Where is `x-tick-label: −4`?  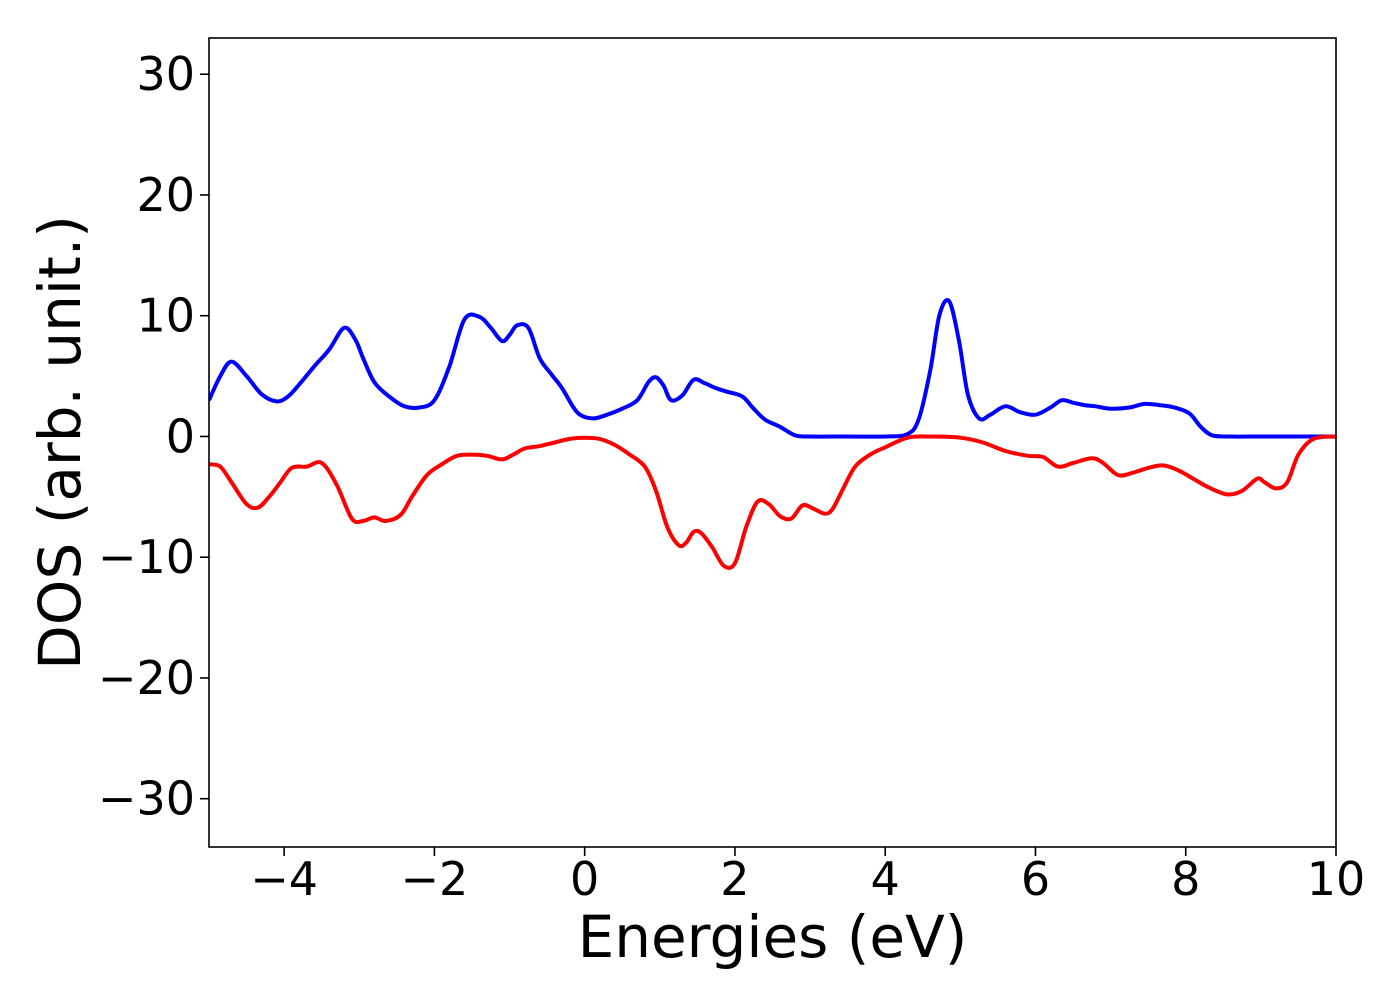
x-tick-label: −4 is located at coordinates (284, 879).